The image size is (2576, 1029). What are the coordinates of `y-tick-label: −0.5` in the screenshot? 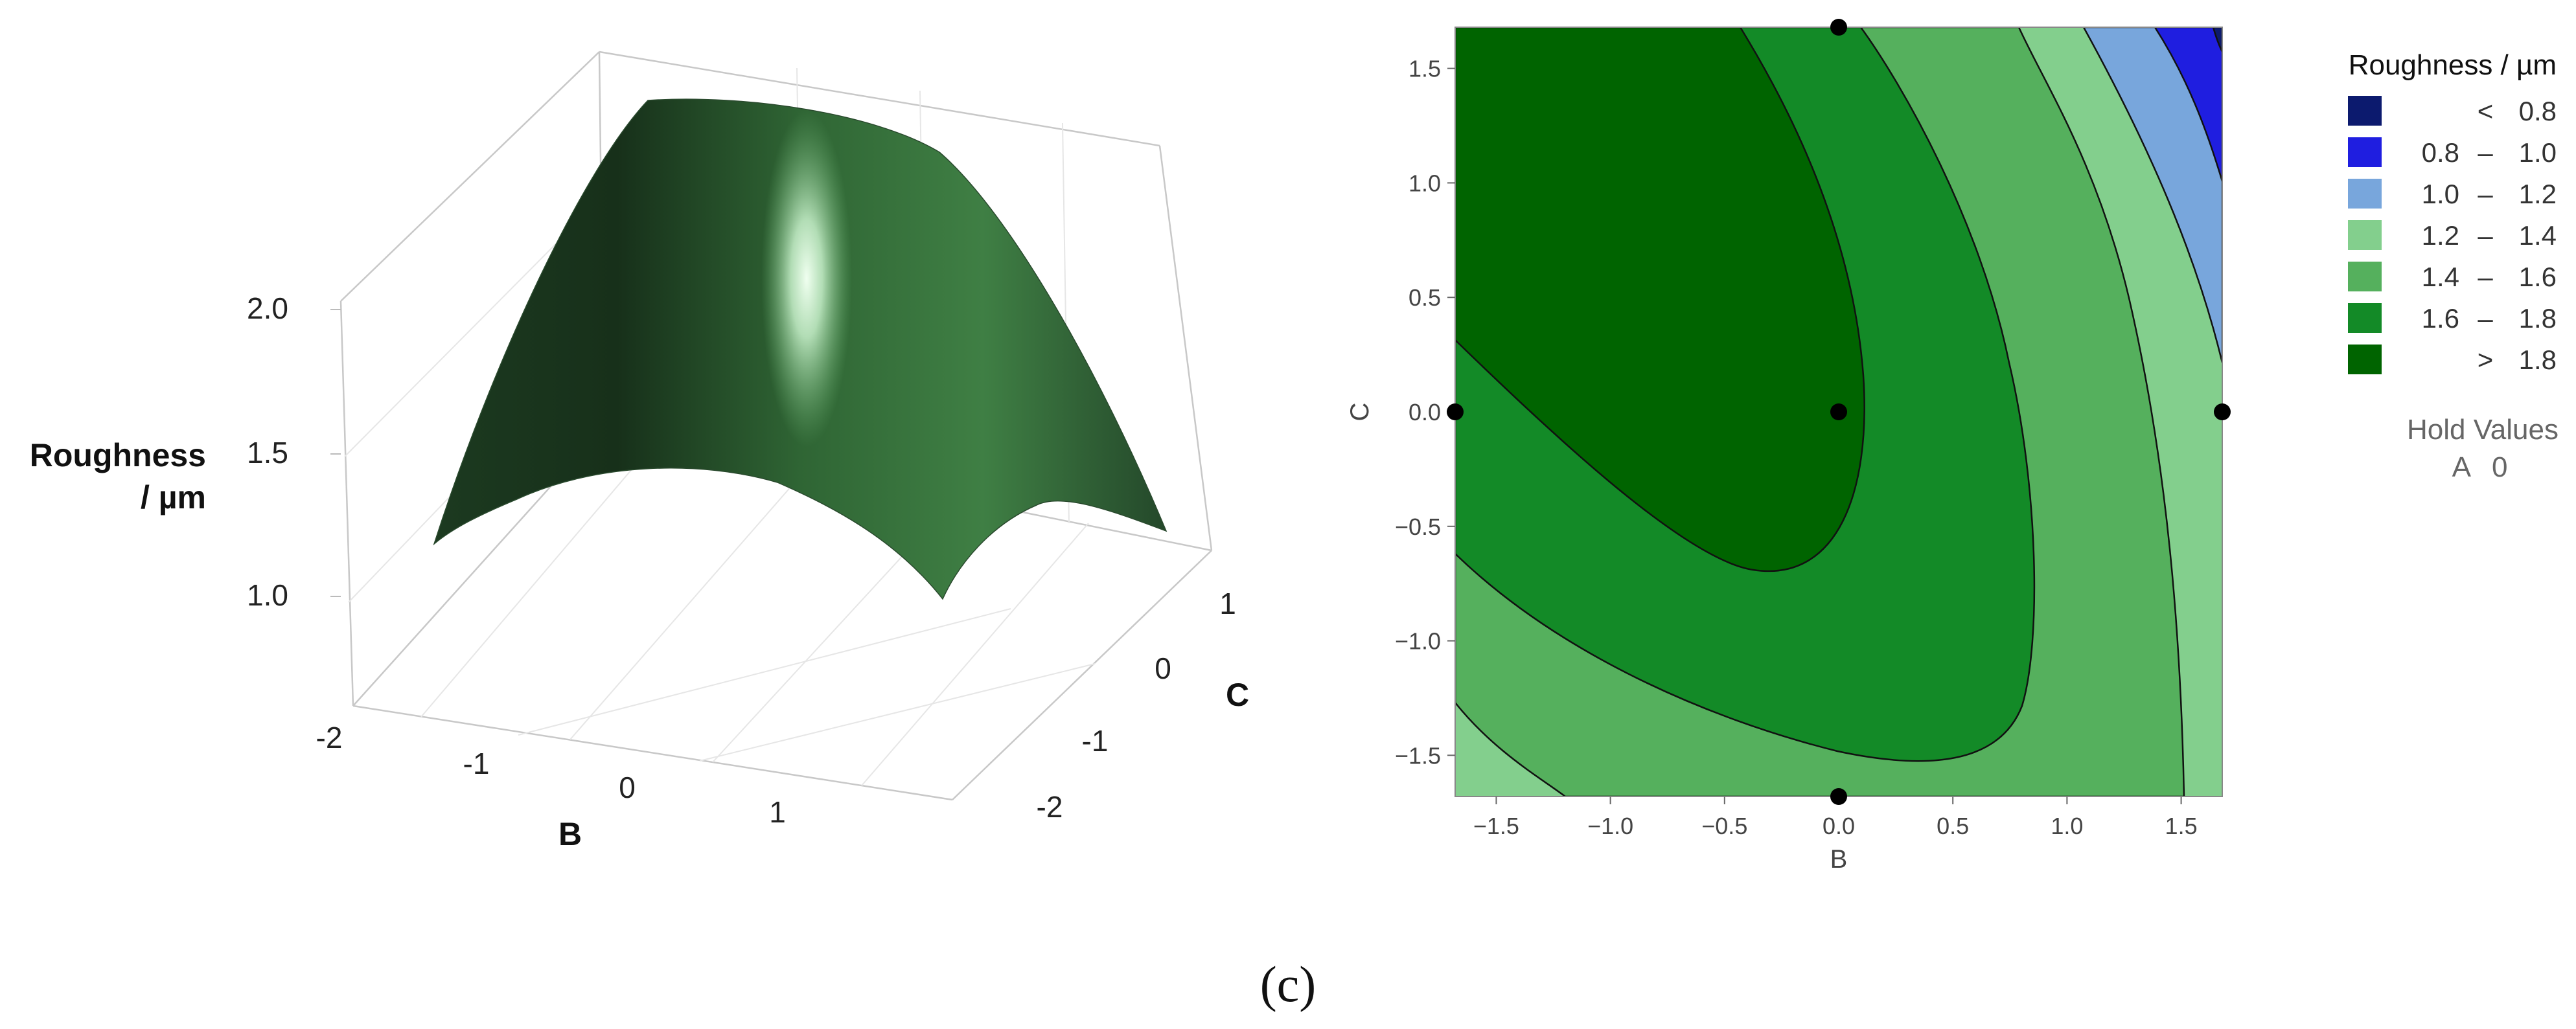 It's located at (1418, 527).